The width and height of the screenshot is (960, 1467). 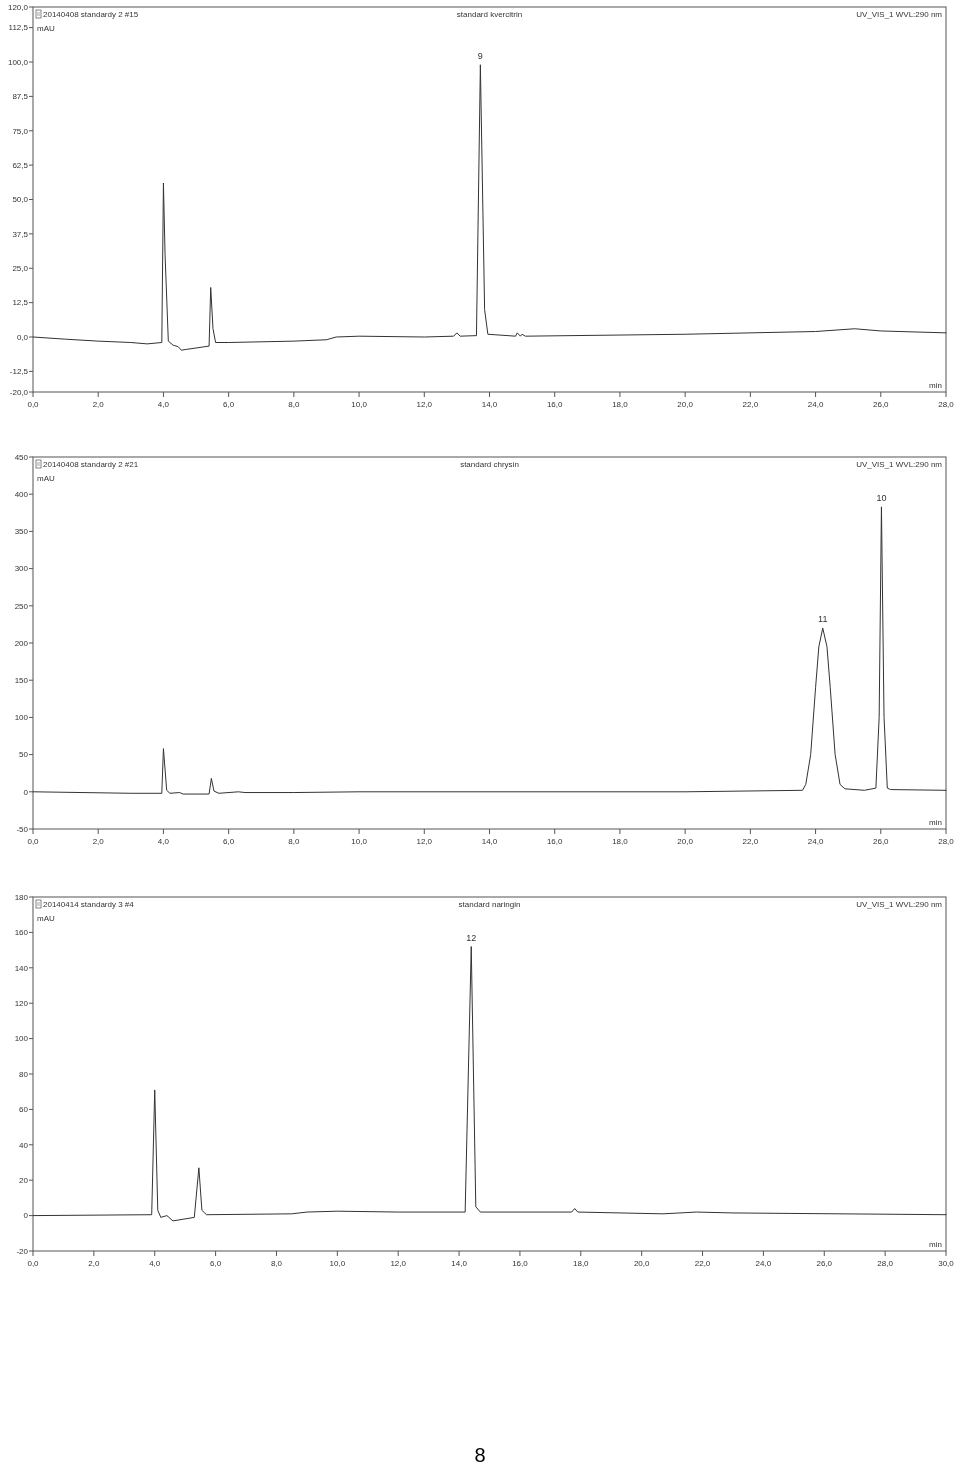 What do you see at coordinates (21, 532) in the screenshot?
I see `y-tick-label: 350` at bounding box center [21, 532].